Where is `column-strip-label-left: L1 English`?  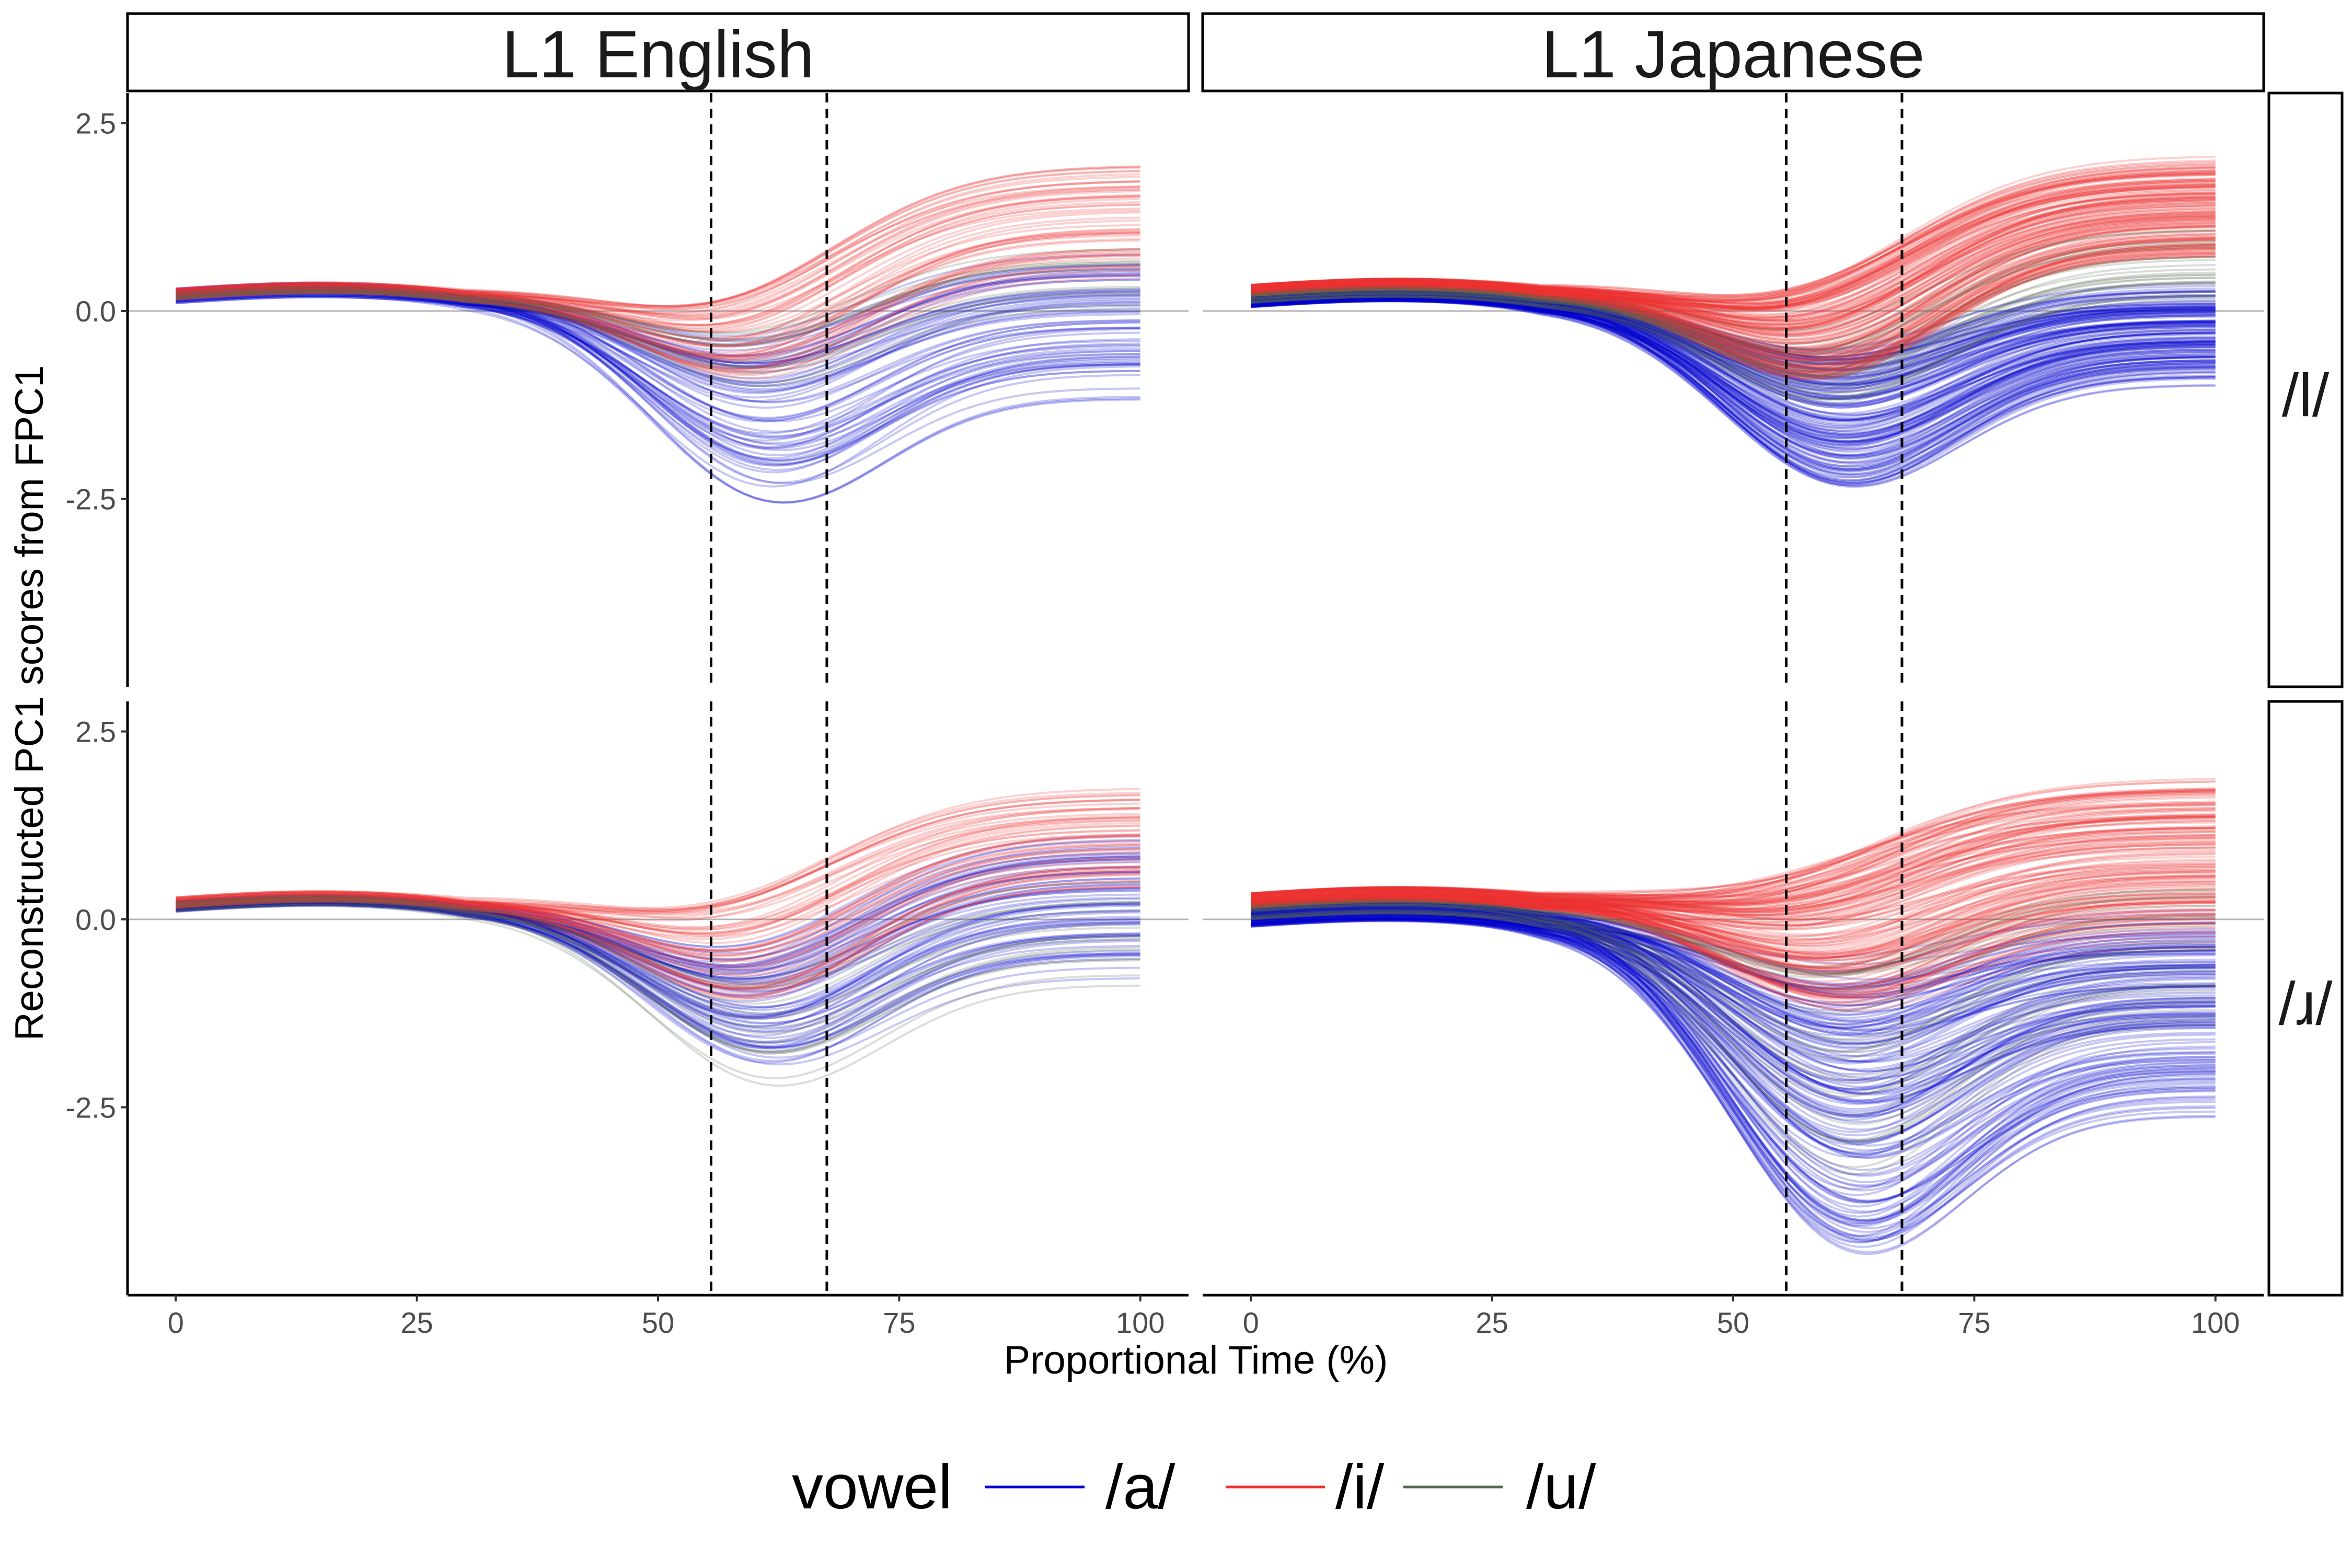
column-strip-label-left: L1 English is located at coordinates (658, 54).